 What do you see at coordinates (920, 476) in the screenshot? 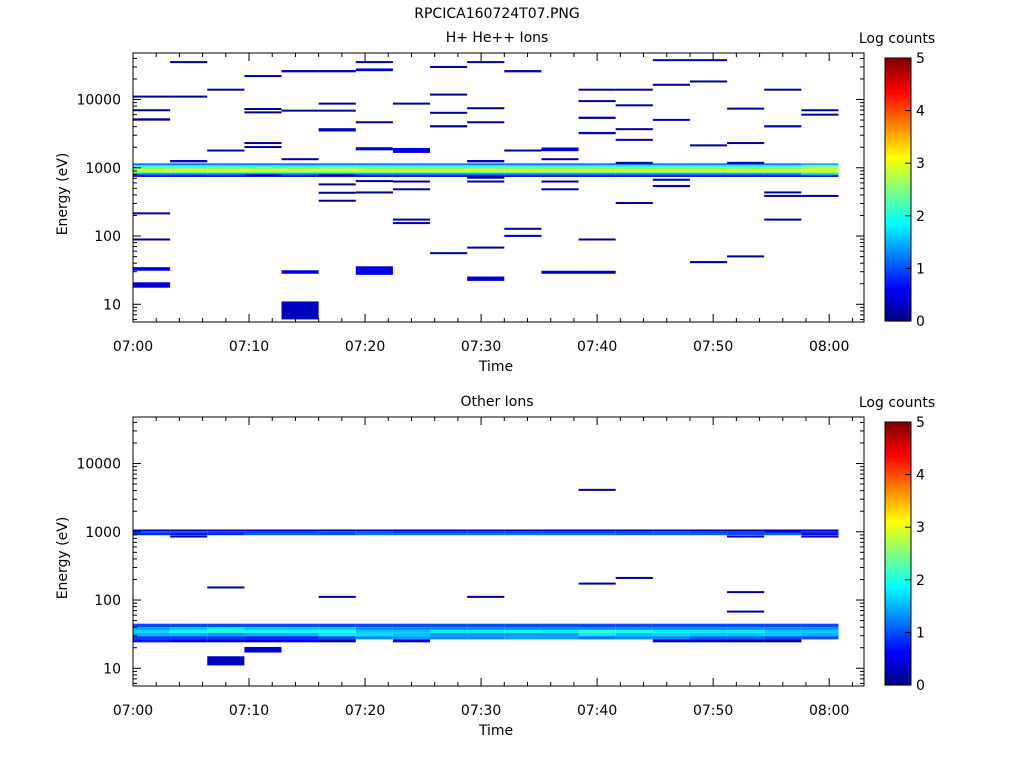
I see `colorbar-tick-label: 4` at bounding box center [920, 476].